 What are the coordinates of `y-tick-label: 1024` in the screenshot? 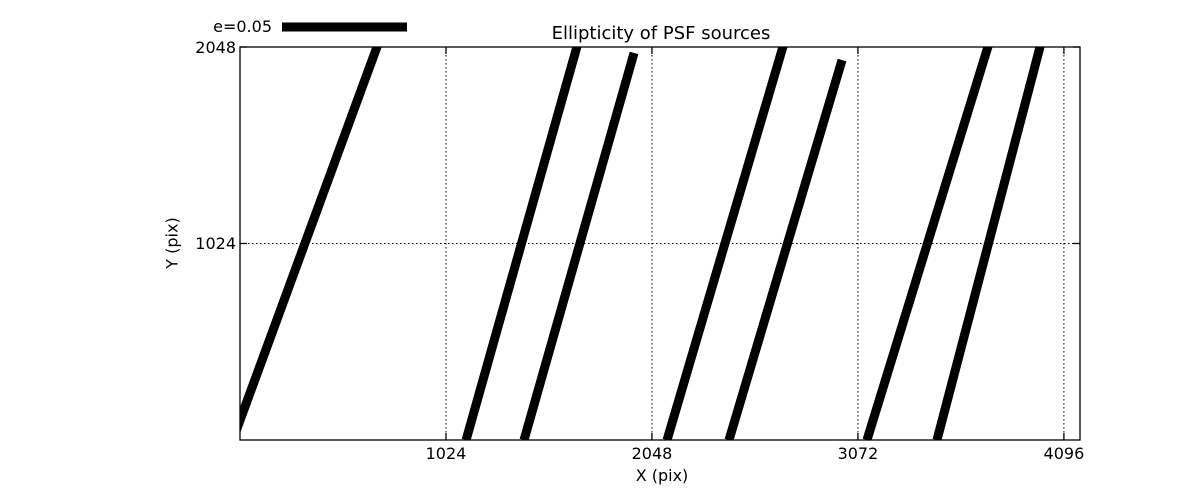 It's located at (215, 243).